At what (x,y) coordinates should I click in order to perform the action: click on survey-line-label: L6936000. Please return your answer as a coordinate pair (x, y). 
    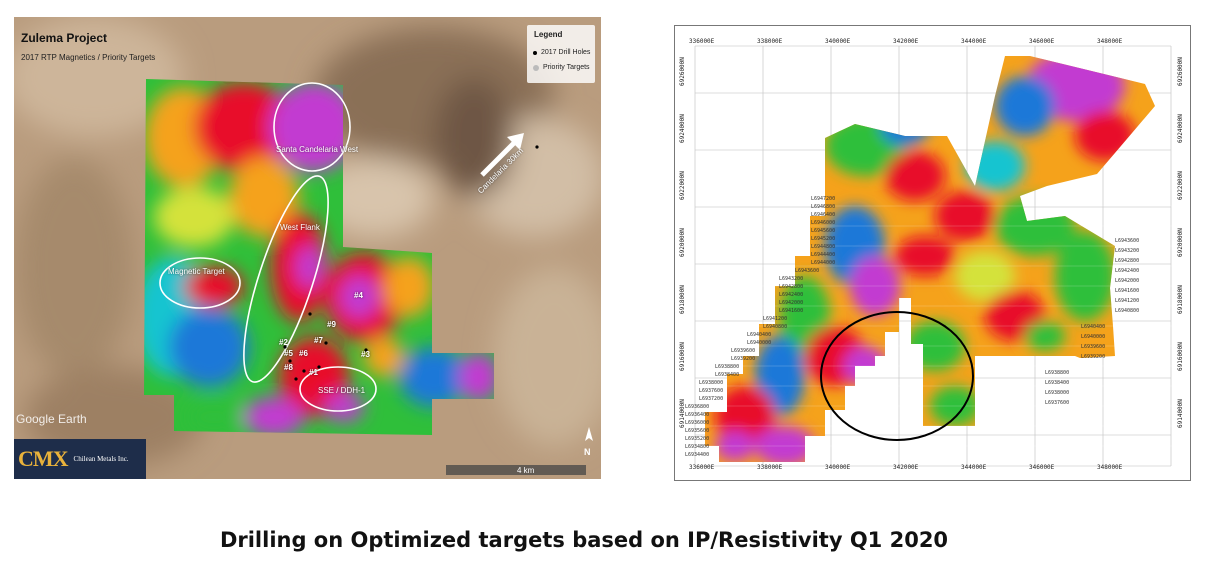
    Looking at the image, I should click on (697, 423).